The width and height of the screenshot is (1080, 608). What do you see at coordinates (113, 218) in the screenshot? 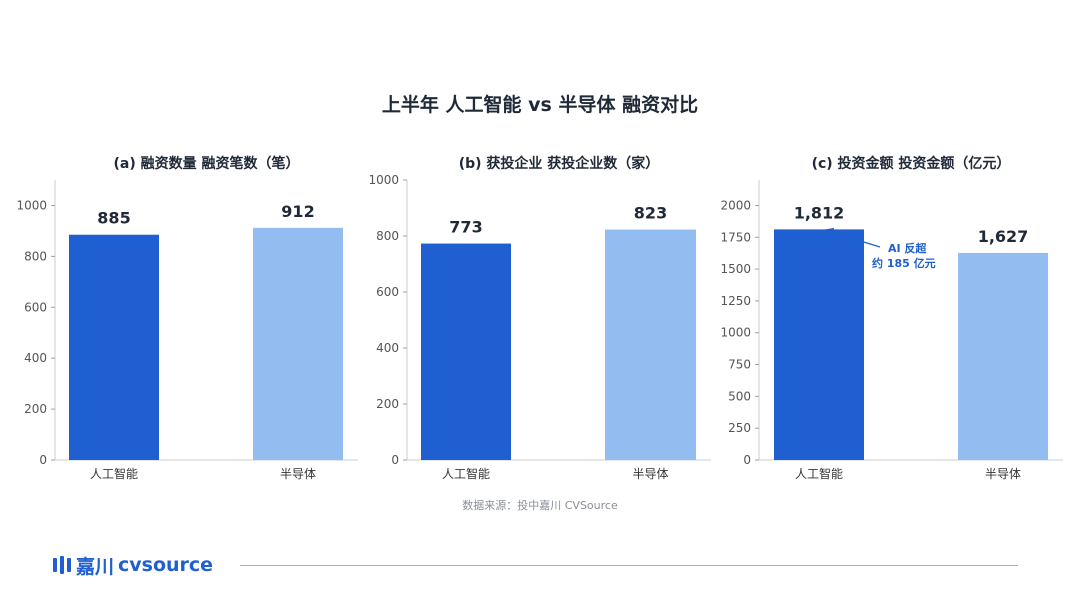
I see `chart-1-value-label-1: 885` at bounding box center [113, 218].